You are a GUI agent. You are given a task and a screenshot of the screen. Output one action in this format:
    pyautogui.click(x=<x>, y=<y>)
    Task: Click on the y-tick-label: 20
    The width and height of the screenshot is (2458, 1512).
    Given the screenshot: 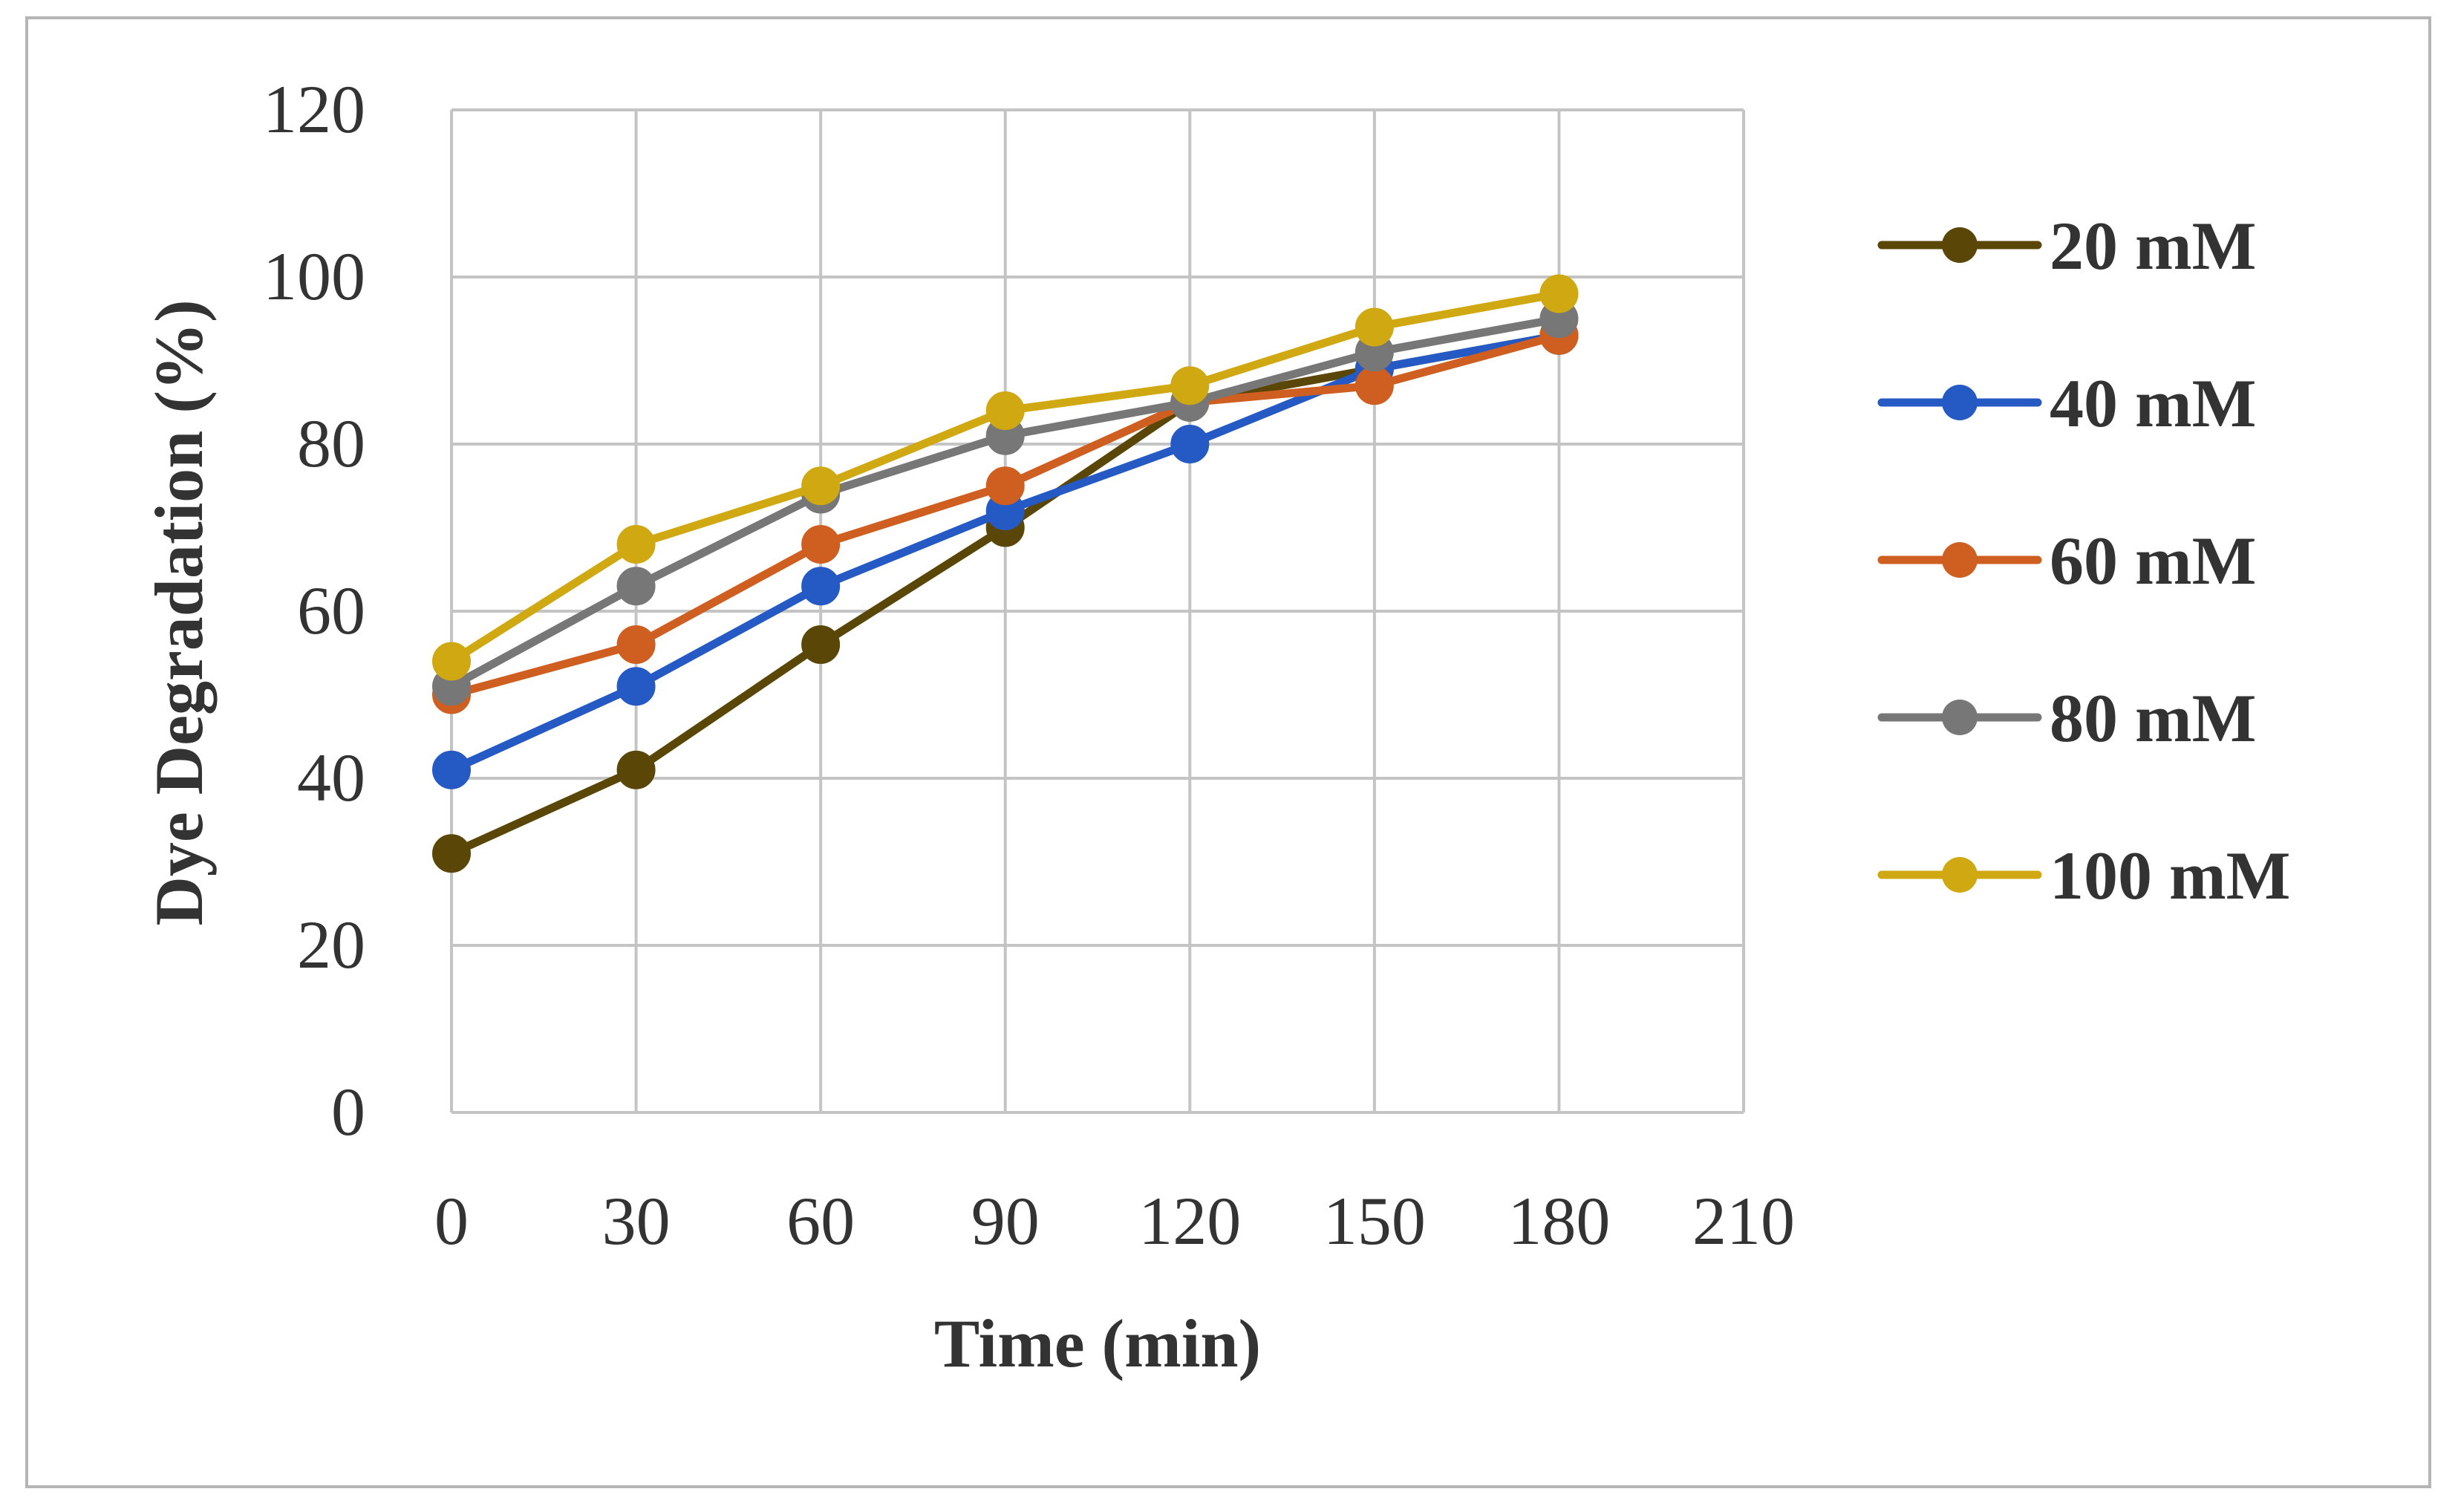 What is the action you would take?
    pyautogui.click(x=331, y=945)
    